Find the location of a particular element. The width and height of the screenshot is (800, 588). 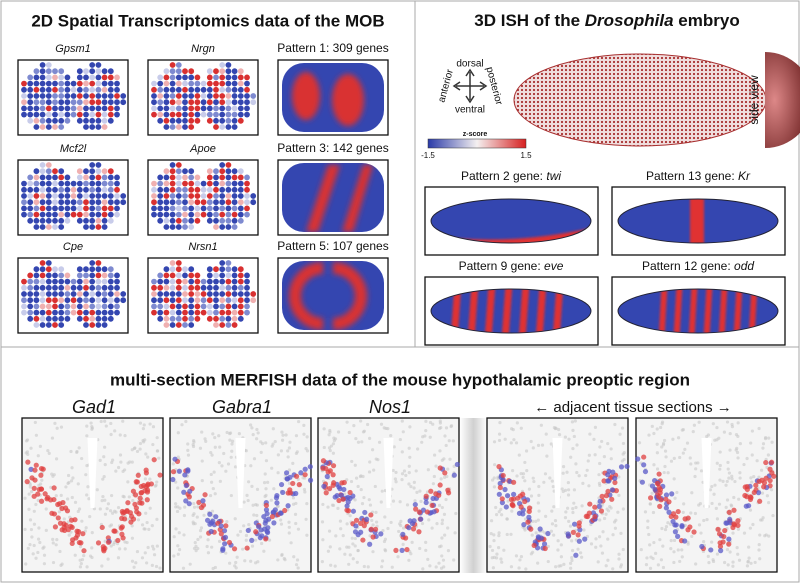

side-view-label: side view is located at coordinates (754, 100).